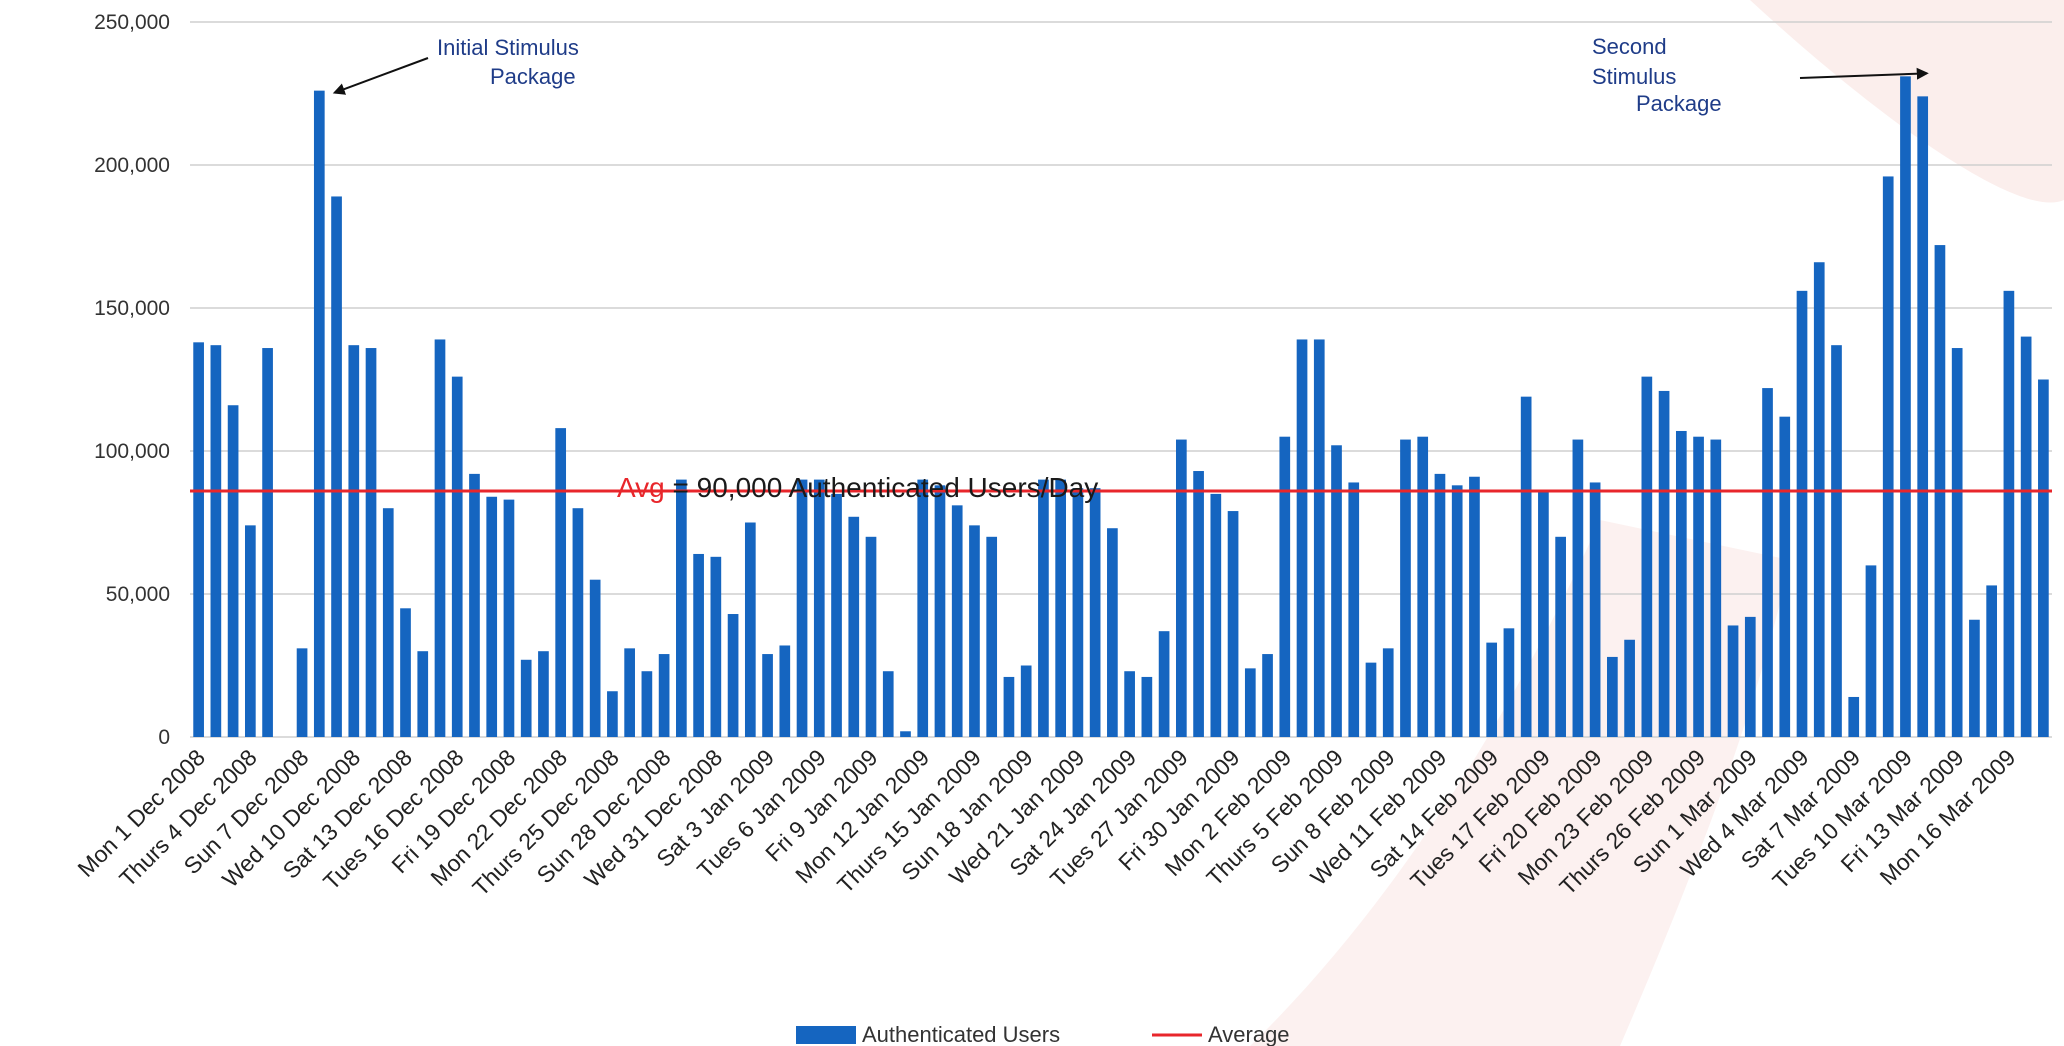  Describe the element at coordinates (1629, 46) in the screenshot. I see `annotation-second-stimulus: Second` at that location.